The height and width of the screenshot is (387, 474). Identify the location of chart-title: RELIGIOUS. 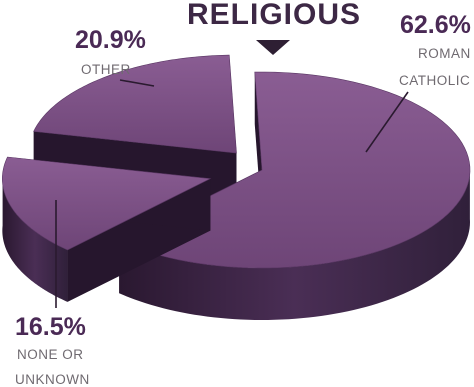
(274, 15).